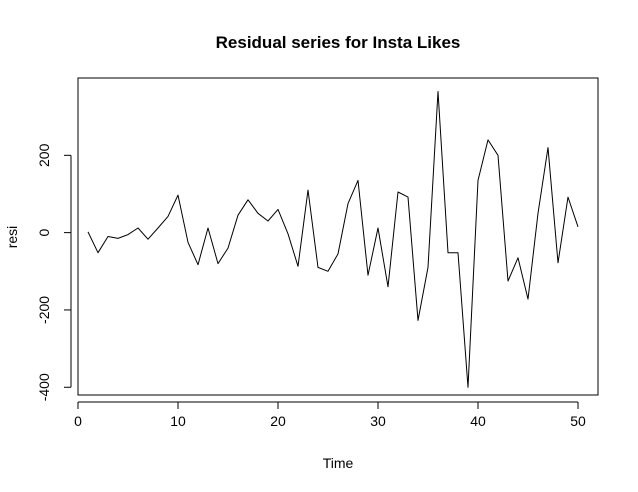 Image resolution: width=638 pixels, height=492 pixels. What do you see at coordinates (378, 421) in the screenshot?
I see `x-tick-label: 30` at bounding box center [378, 421].